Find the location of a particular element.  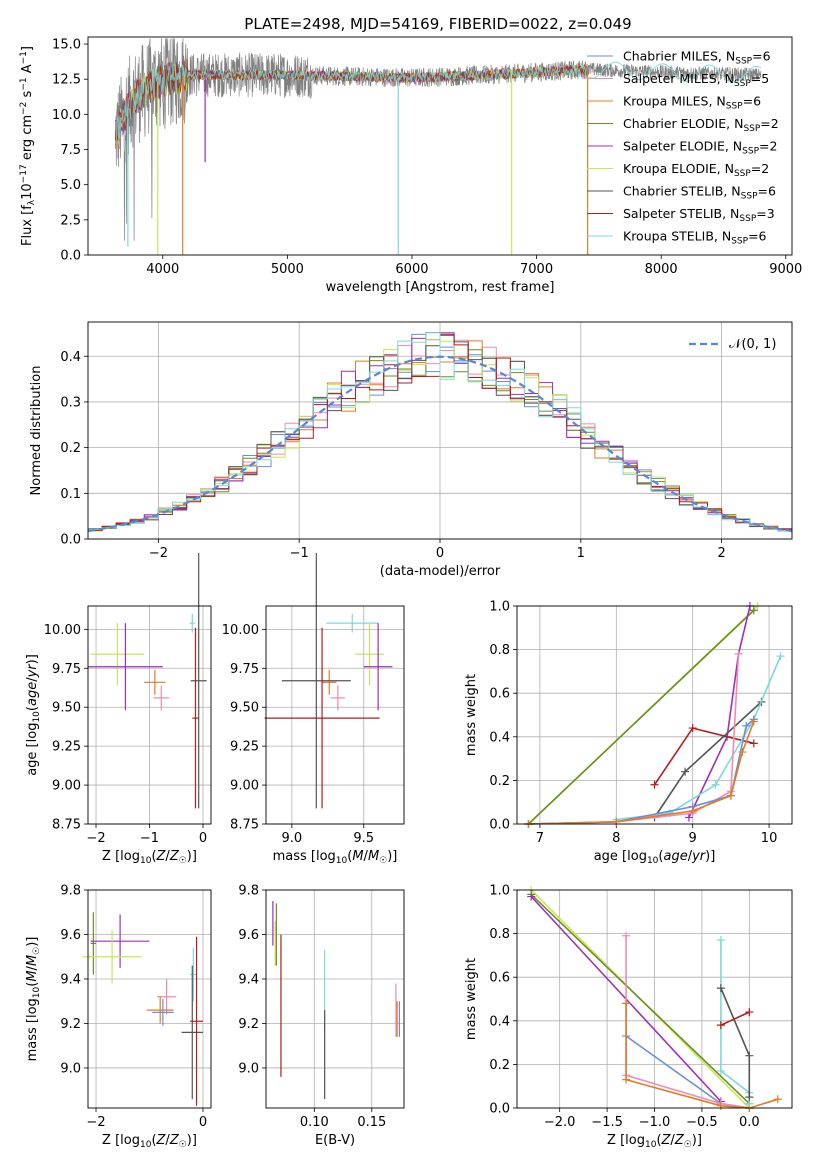

y-tick-label: 9.50 is located at coordinates (244, 708).